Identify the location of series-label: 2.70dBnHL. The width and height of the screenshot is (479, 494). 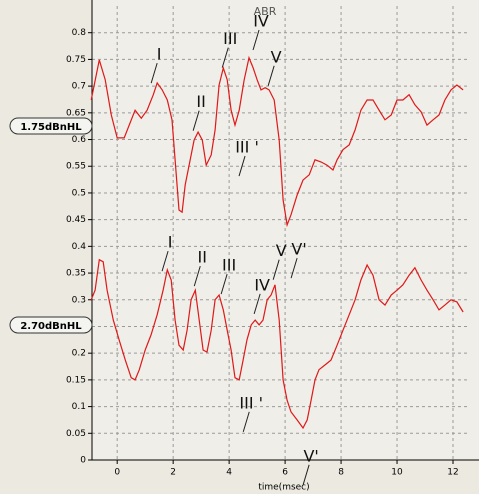
(51, 326).